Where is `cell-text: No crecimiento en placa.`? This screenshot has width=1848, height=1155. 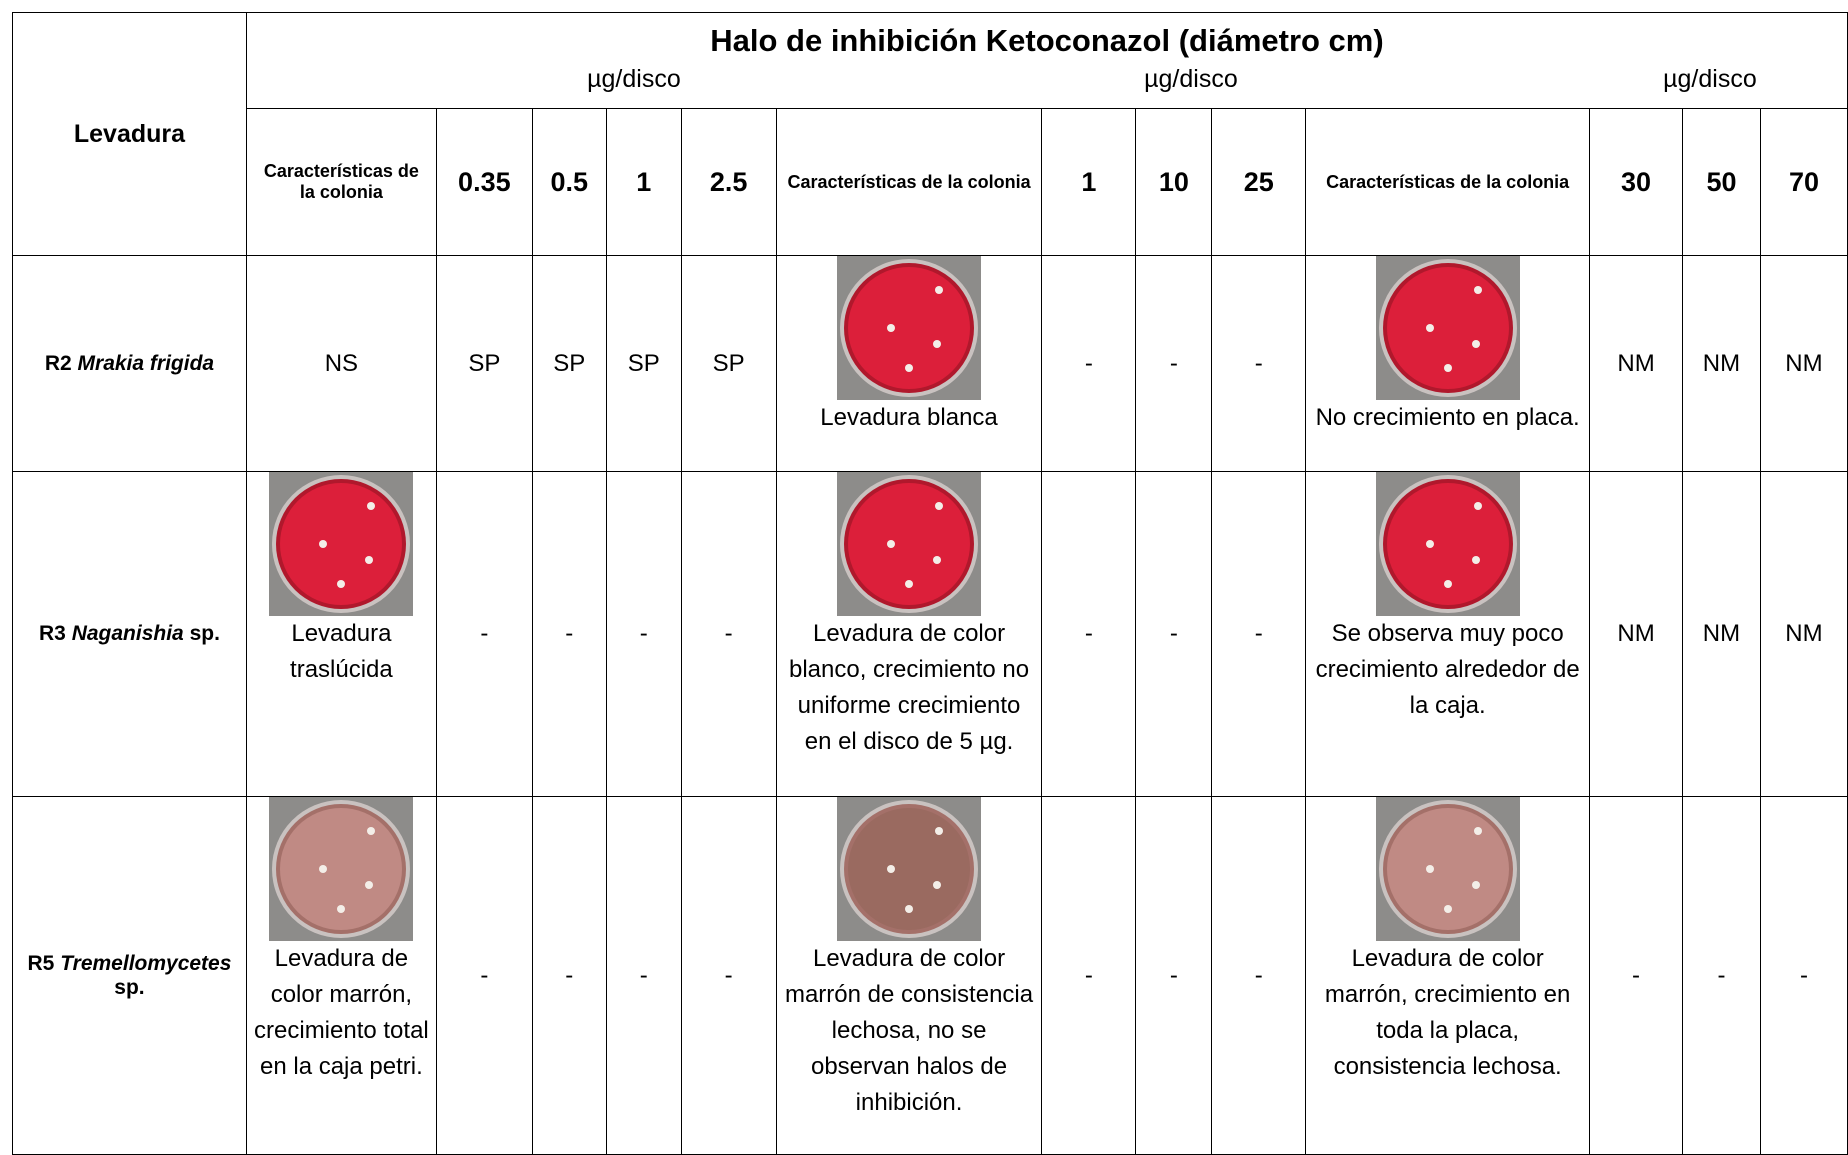 cell-text: No crecimiento en placa. is located at coordinates (1447, 417).